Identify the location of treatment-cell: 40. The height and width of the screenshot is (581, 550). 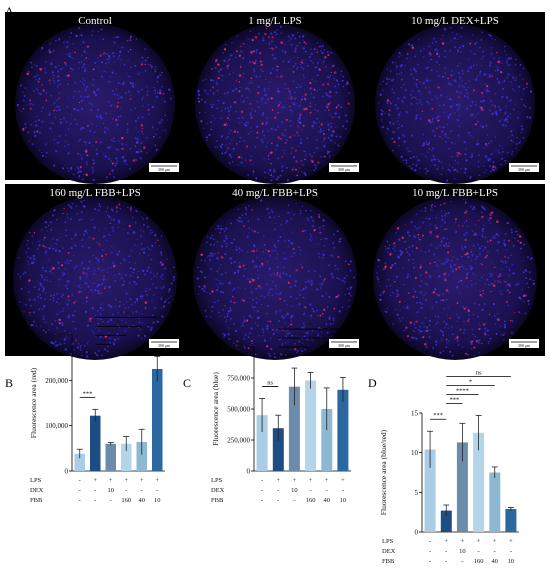
(495, 561).